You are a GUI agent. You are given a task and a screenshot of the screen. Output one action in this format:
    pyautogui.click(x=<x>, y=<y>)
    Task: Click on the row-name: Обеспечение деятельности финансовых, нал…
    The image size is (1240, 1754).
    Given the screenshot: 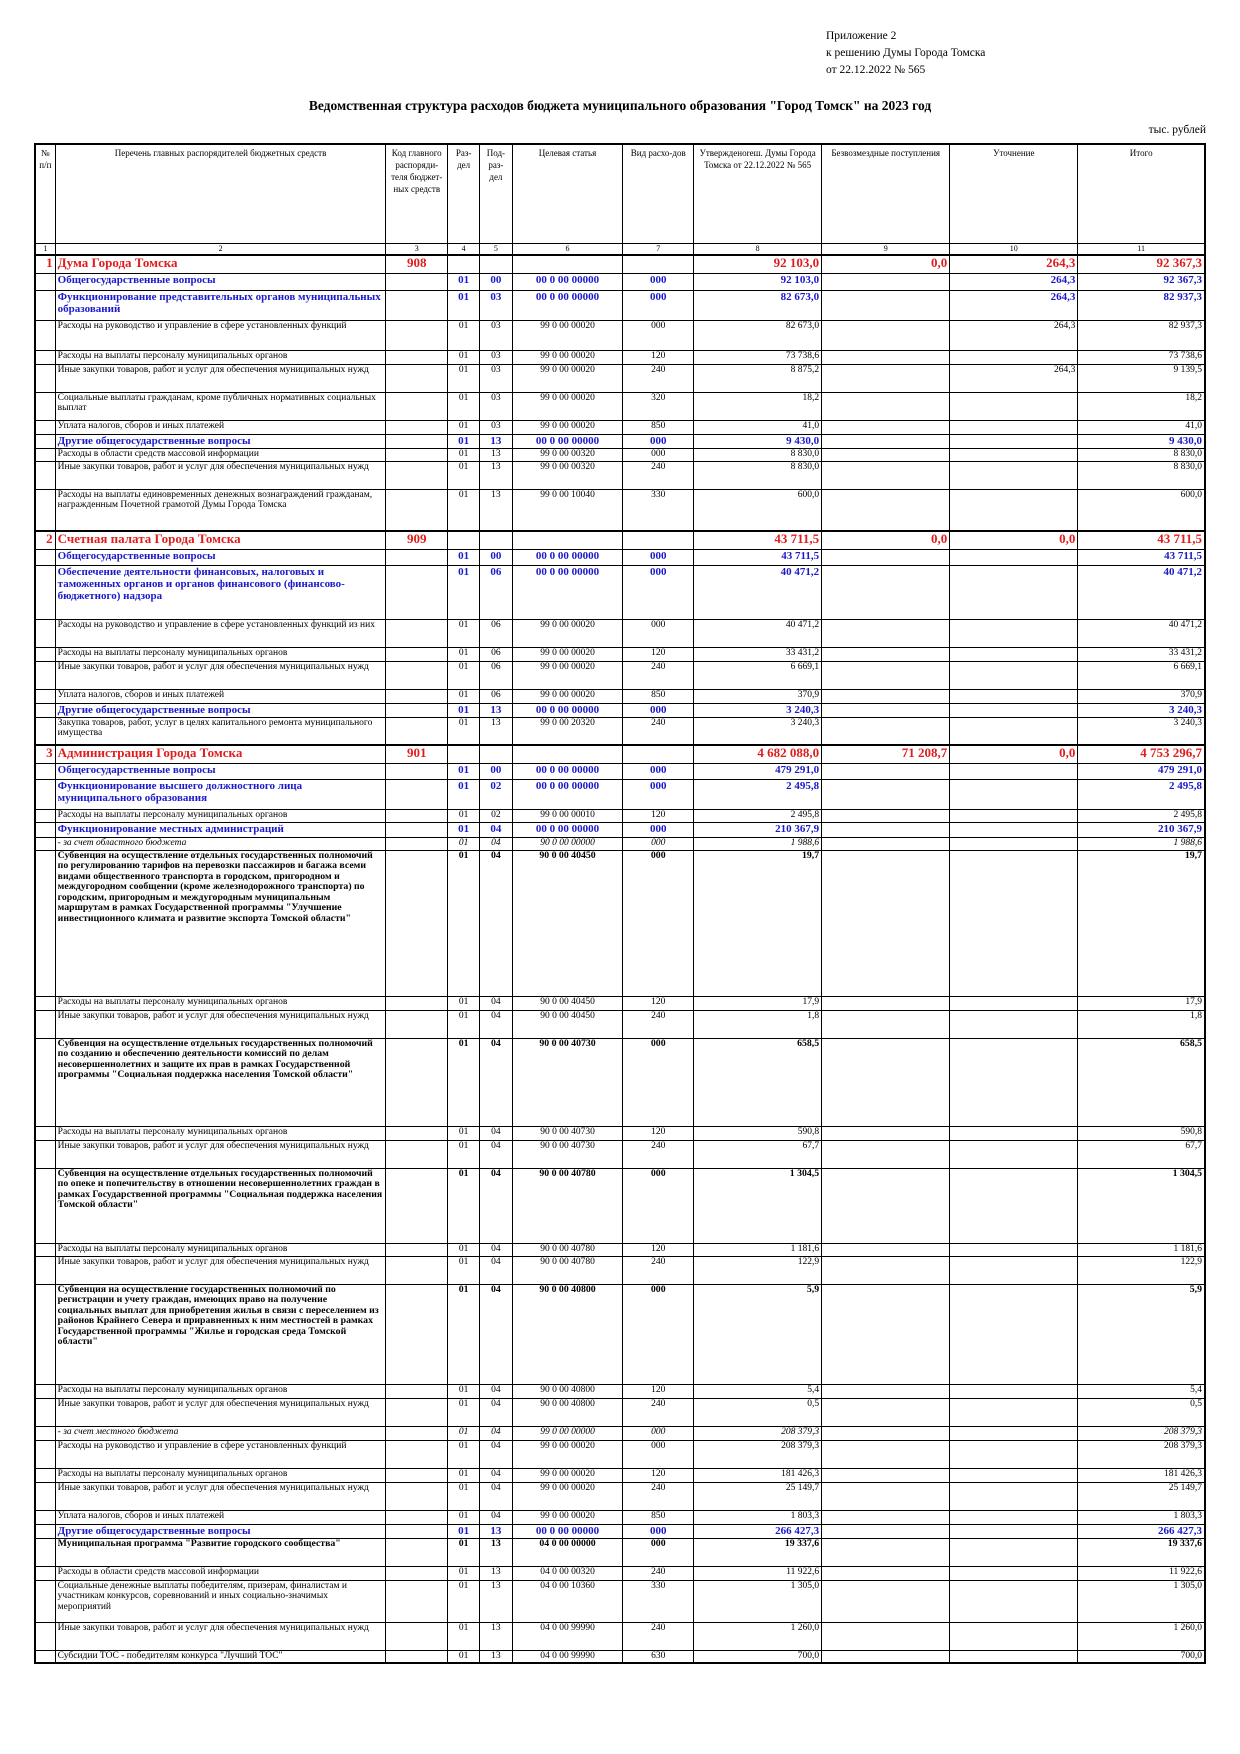 What is the action you would take?
    pyautogui.click(x=220, y=592)
    